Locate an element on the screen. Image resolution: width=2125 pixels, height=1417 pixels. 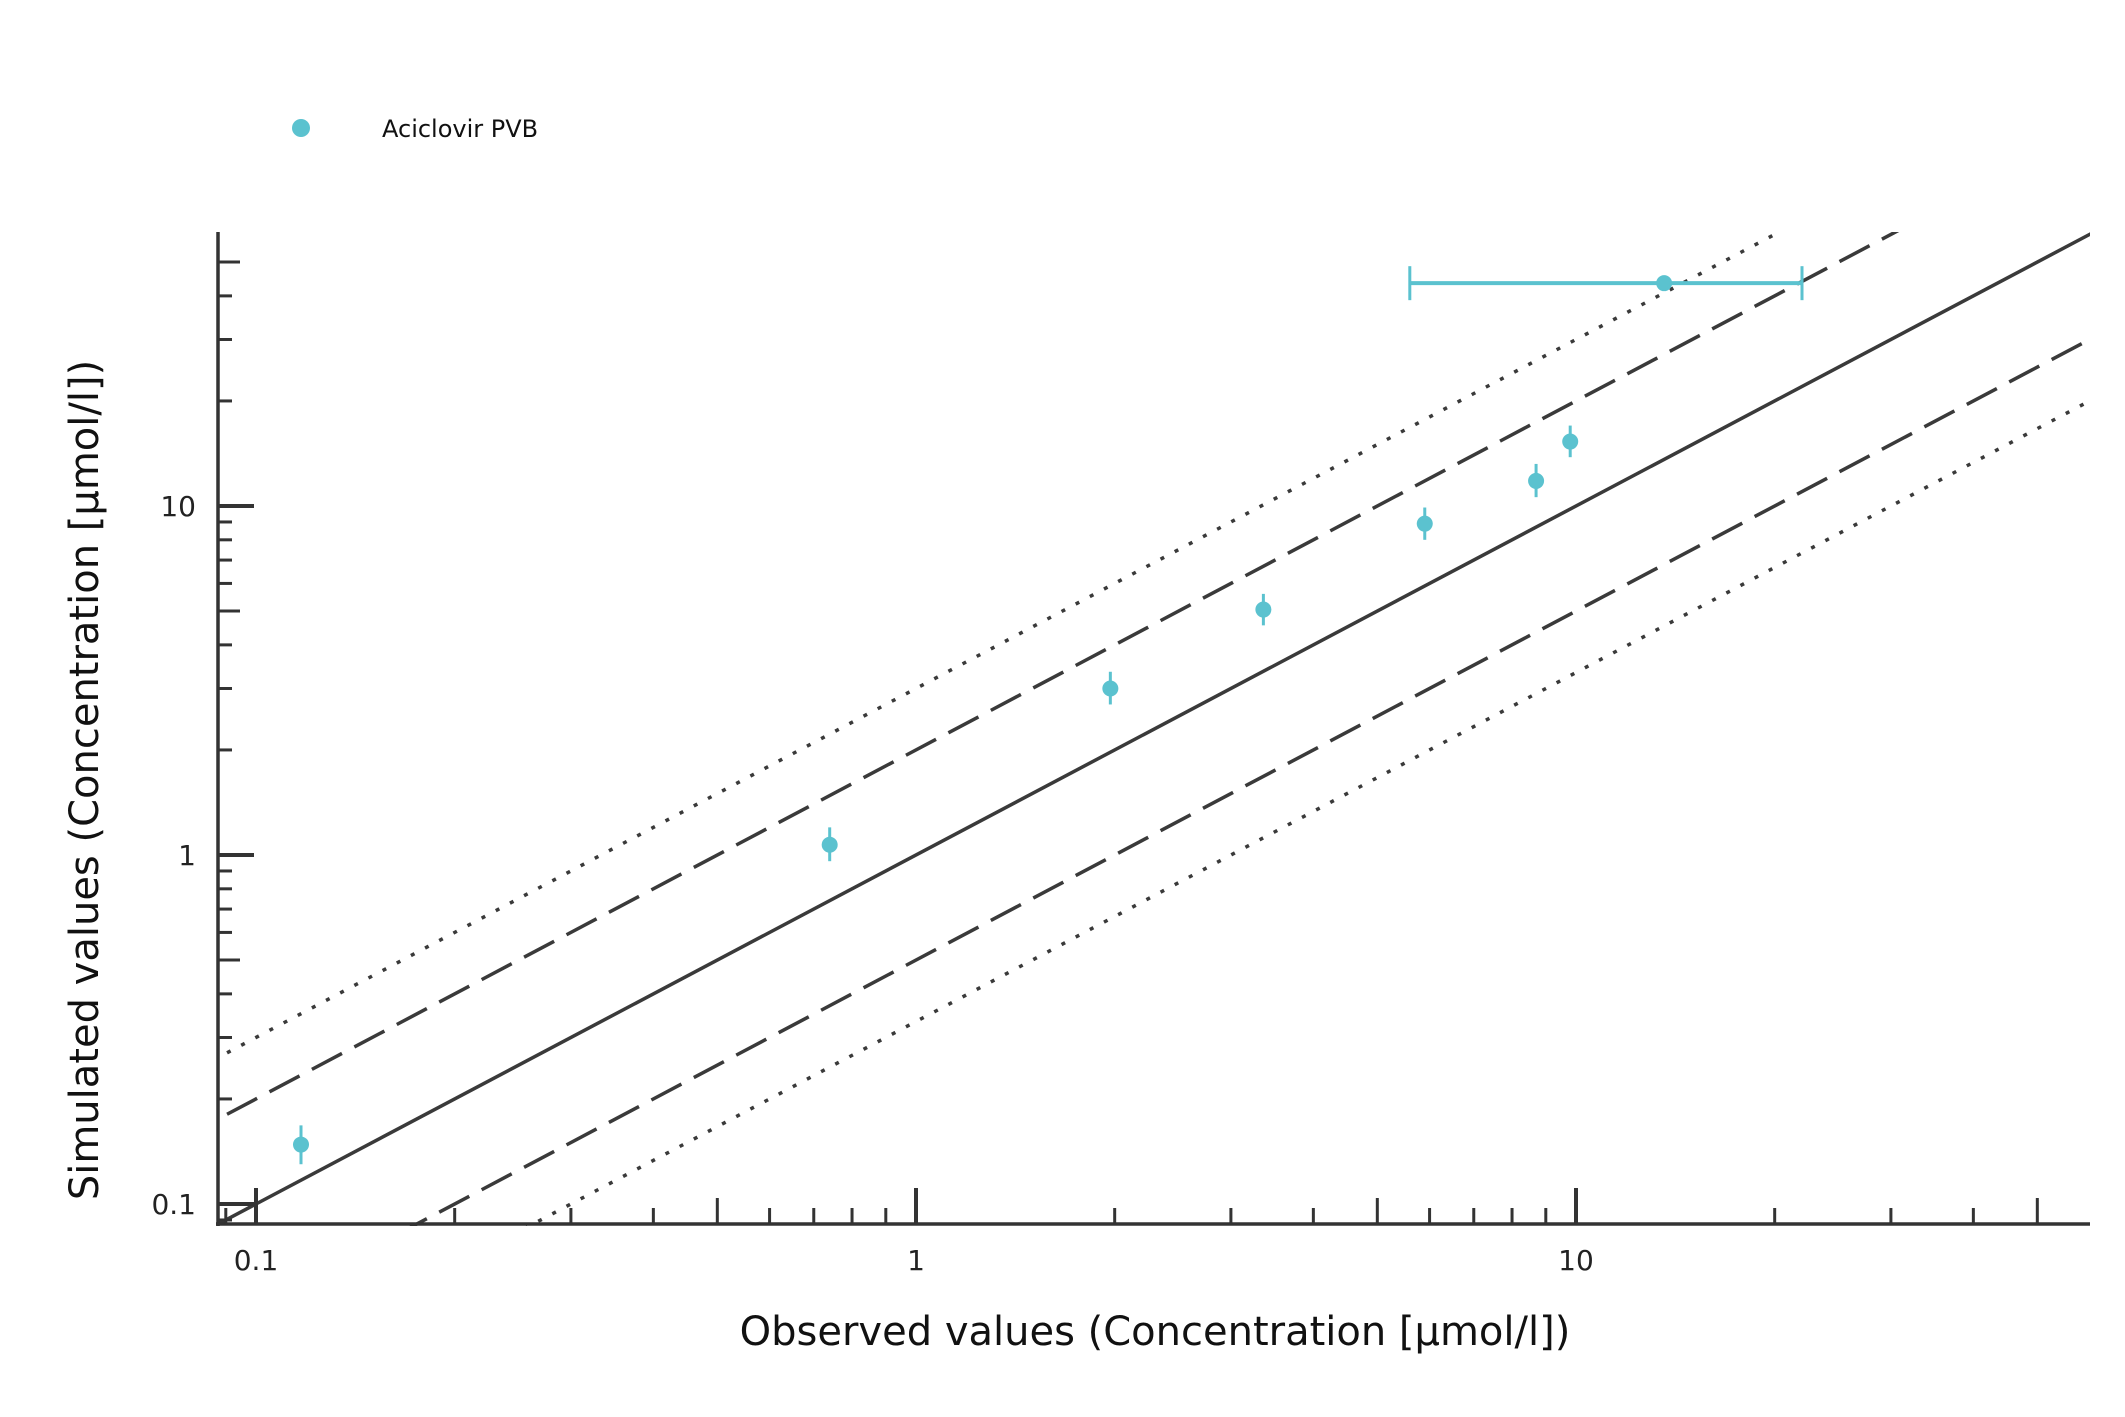
y-tick-label: 0.1 is located at coordinates (173, 1204).